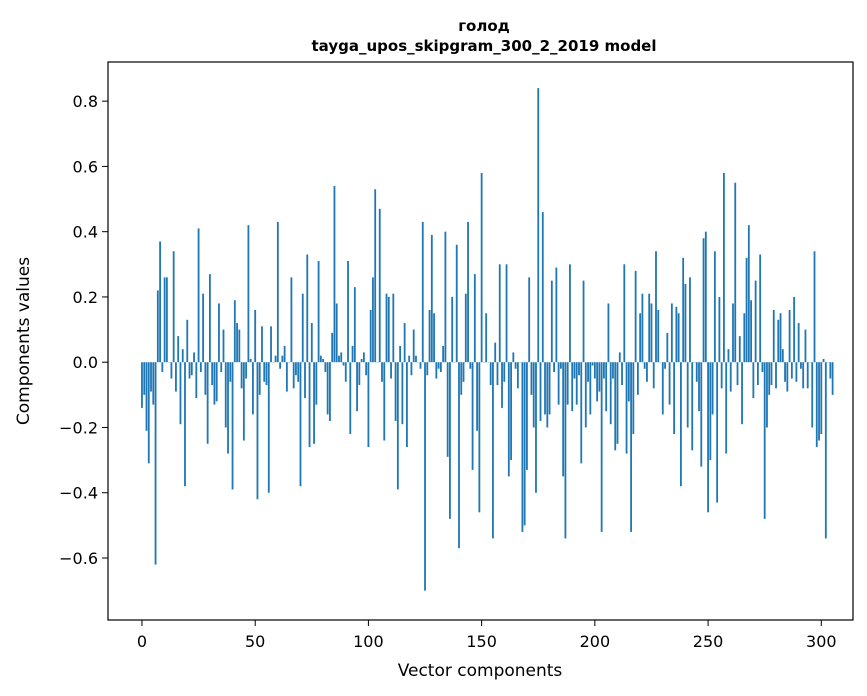 Image resolution: width=867 pixels, height=696 pixels. Describe the element at coordinates (142, 641) in the screenshot. I see `x-tick-label: 0` at that location.